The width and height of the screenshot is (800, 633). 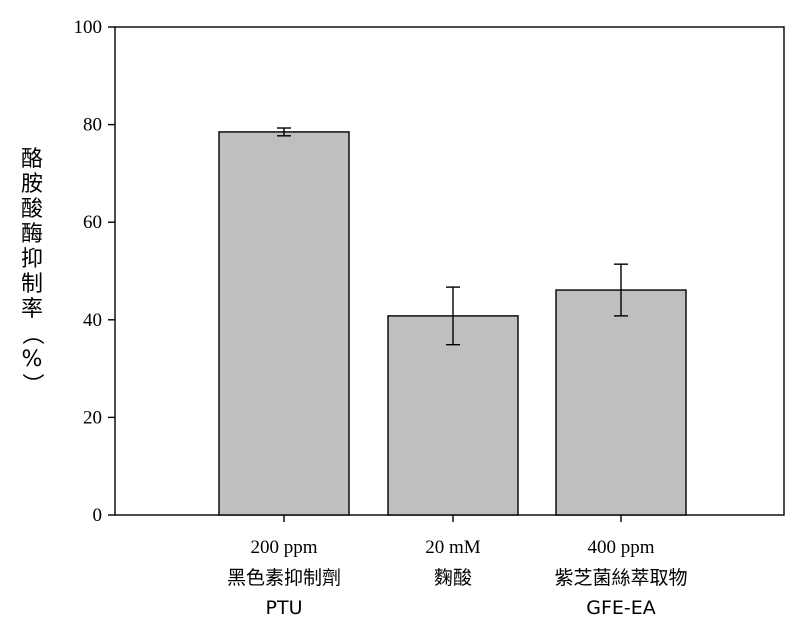 What do you see at coordinates (92, 222) in the screenshot?
I see `y-tick-label: 60` at bounding box center [92, 222].